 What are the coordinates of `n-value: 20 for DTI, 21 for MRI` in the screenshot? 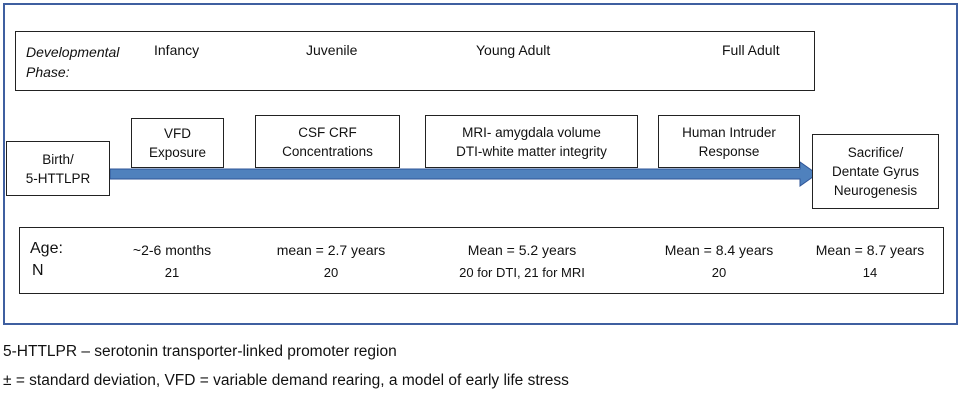 It's located at (522, 272).